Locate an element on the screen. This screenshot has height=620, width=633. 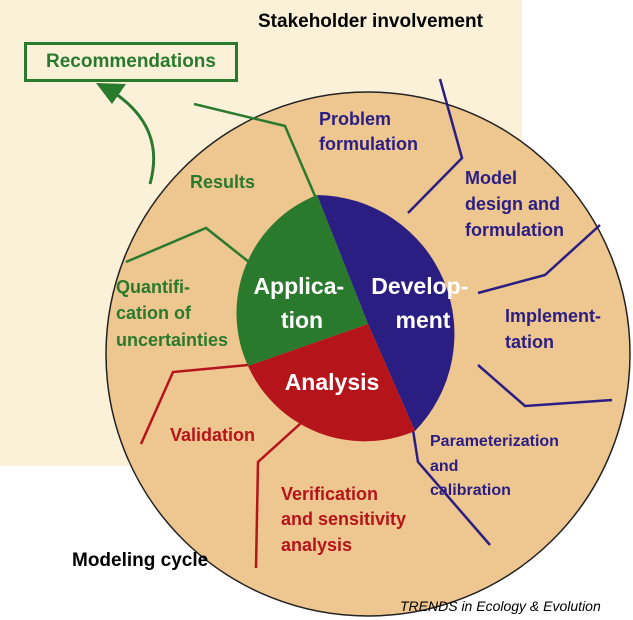
recommendations-box: Recommendations is located at coordinates (131, 62).